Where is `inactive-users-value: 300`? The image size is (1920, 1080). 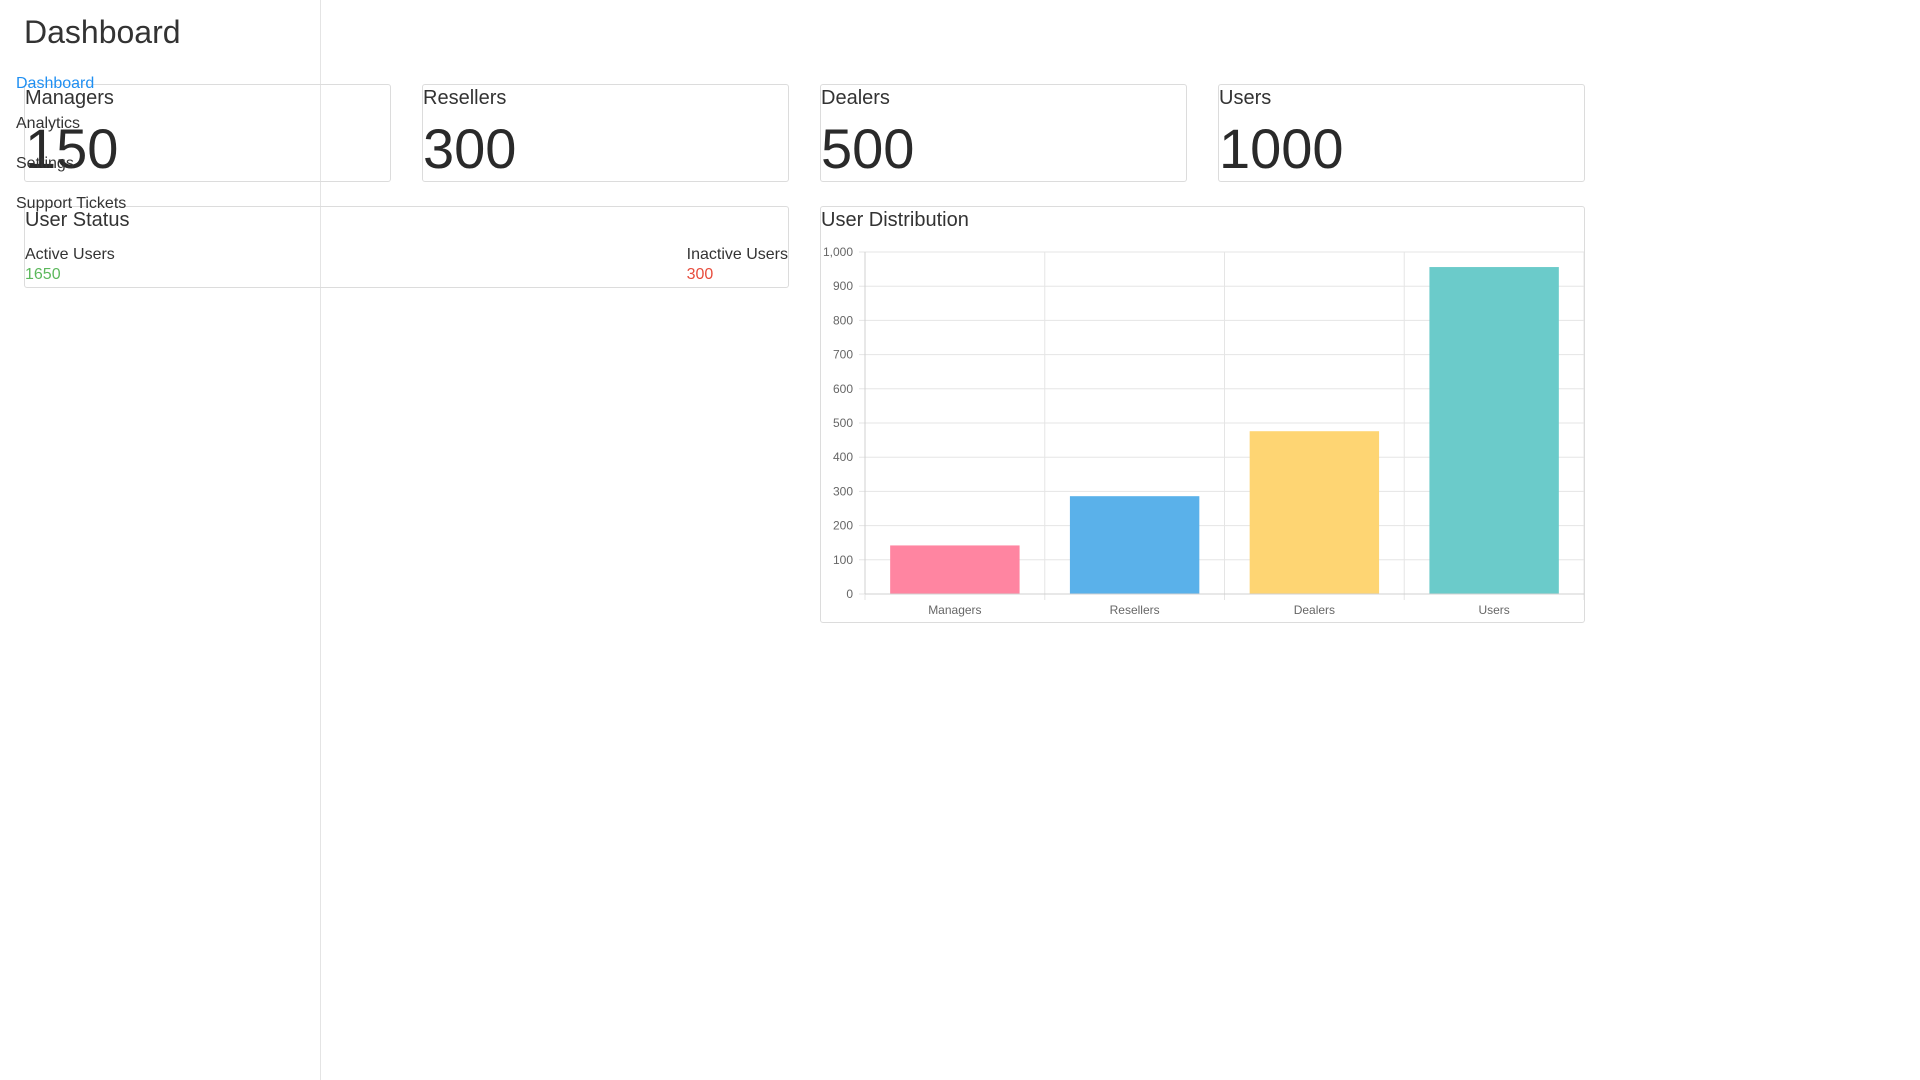 inactive-users-value: 300 is located at coordinates (700, 274).